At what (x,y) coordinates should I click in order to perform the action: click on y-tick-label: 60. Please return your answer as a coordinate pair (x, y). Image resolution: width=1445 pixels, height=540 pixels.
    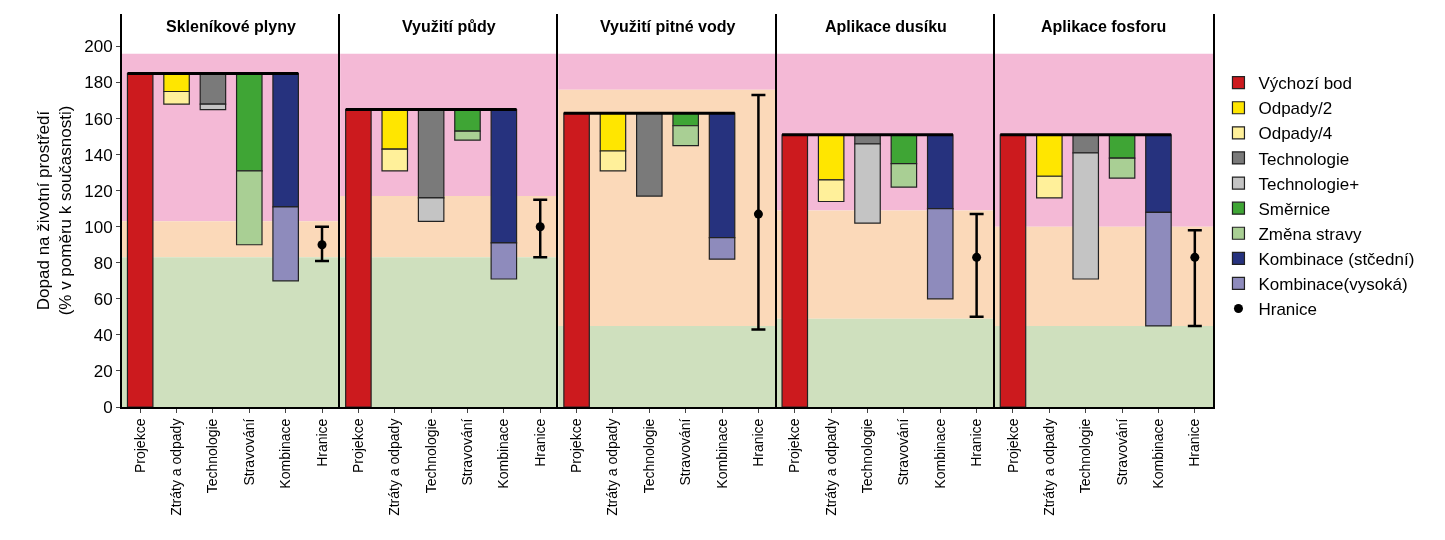
    Looking at the image, I should click on (103, 299).